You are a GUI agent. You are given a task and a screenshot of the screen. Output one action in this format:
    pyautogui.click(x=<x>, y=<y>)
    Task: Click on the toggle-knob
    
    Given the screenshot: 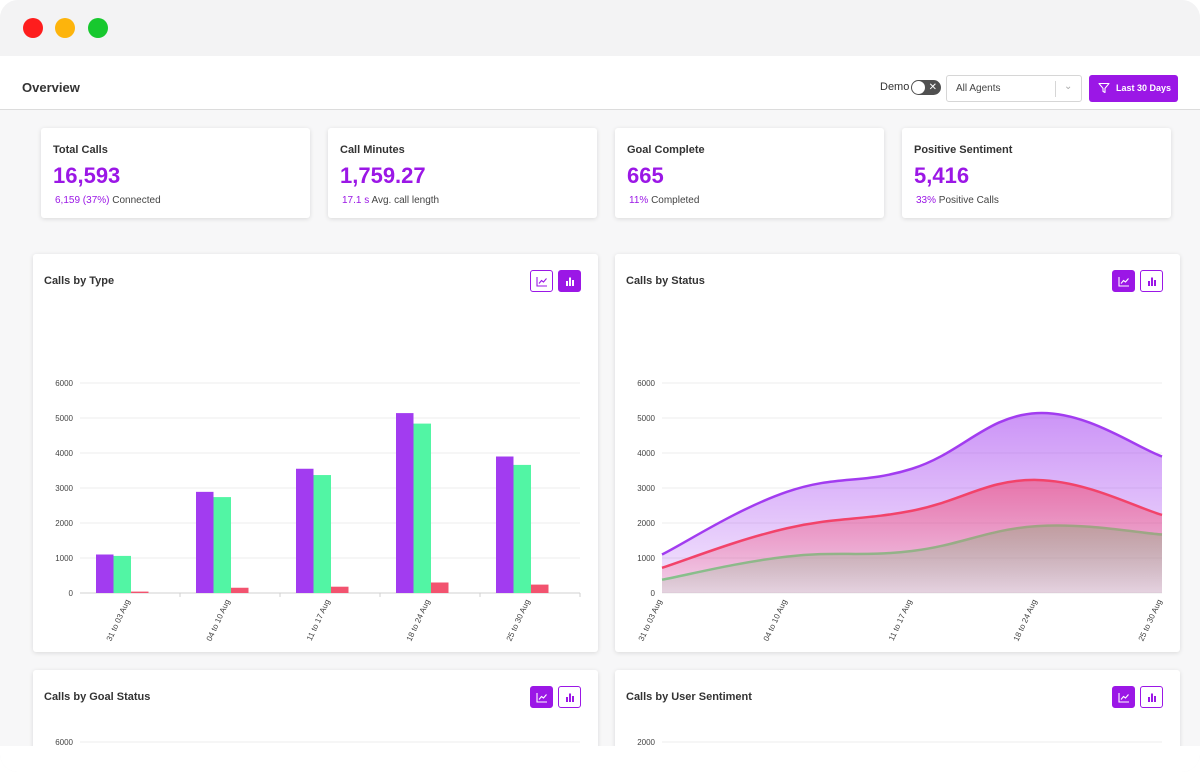 What is the action you would take?
    pyautogui.click(x=918, y=87)
    